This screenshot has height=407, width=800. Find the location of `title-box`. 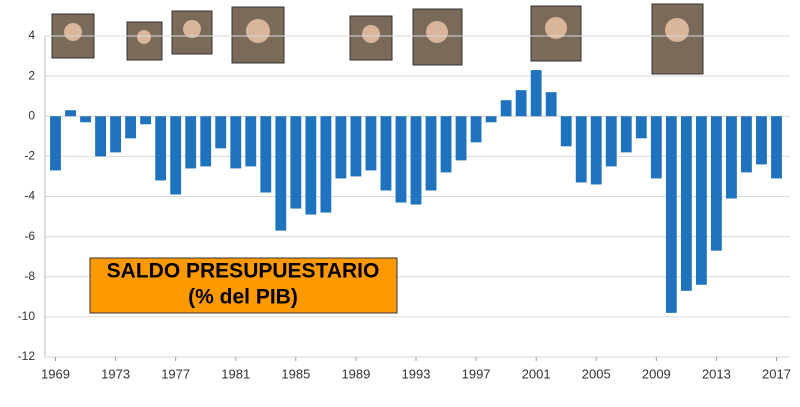

title-box is located at coordinates (243, 285).